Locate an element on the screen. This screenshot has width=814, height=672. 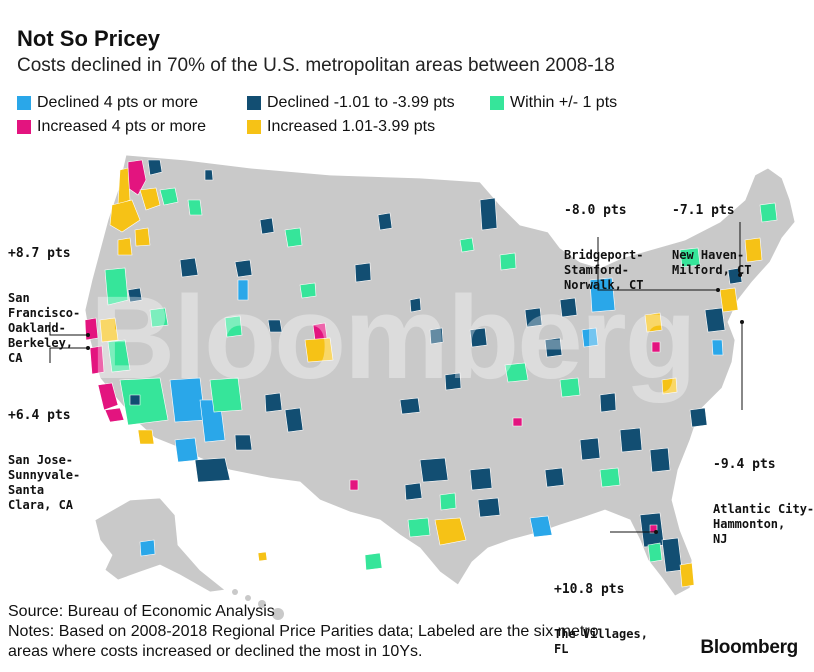
chart-title: Not So Pricey is located at coordinates (89, 38).